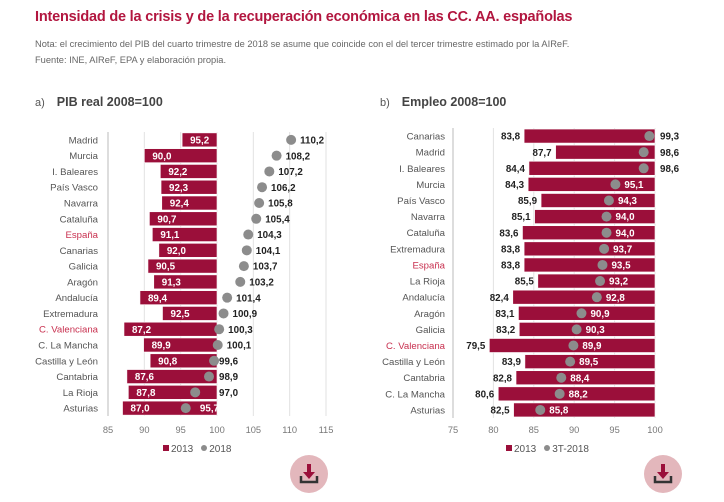 The height and width of the screenshot is (502, 724). Describe the element at coordinates (570, 449) in the screenshot. I see `legend-label-3t2018: 3T-2018` at that location.